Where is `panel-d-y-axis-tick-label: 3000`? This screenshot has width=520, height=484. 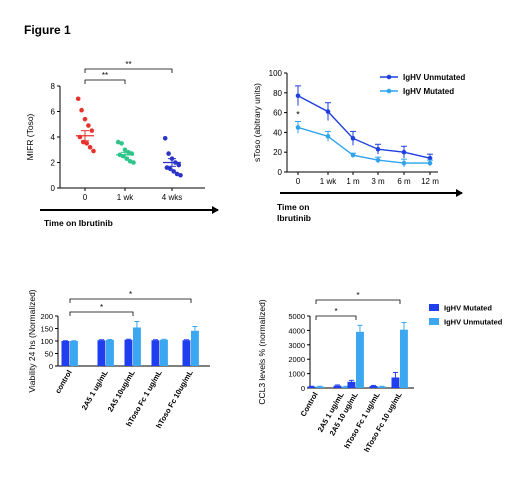
panel-d-y-axis-tick-label: 3000 is located at coordinates (296, 345).